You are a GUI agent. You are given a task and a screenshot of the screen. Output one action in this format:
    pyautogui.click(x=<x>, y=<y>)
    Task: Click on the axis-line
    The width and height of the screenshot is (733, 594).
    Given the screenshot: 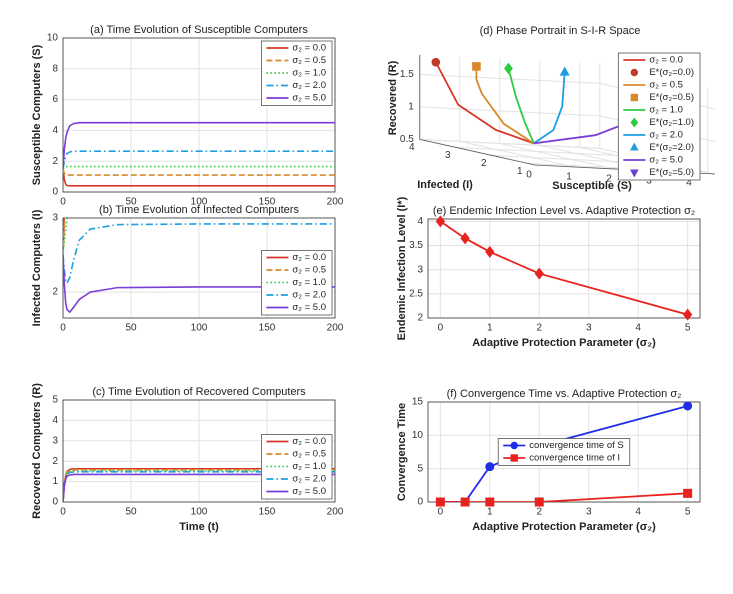 What is the action you would take?
    pyautogui.click(x=477, y=152)
    